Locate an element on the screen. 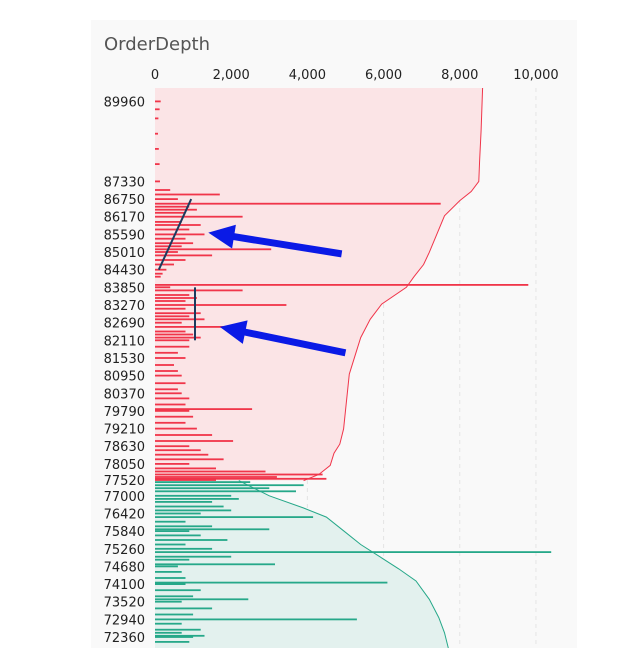 This screenshot has width=635, height=648. y-tick-label: 74680 is located at coordinates (124, 567).